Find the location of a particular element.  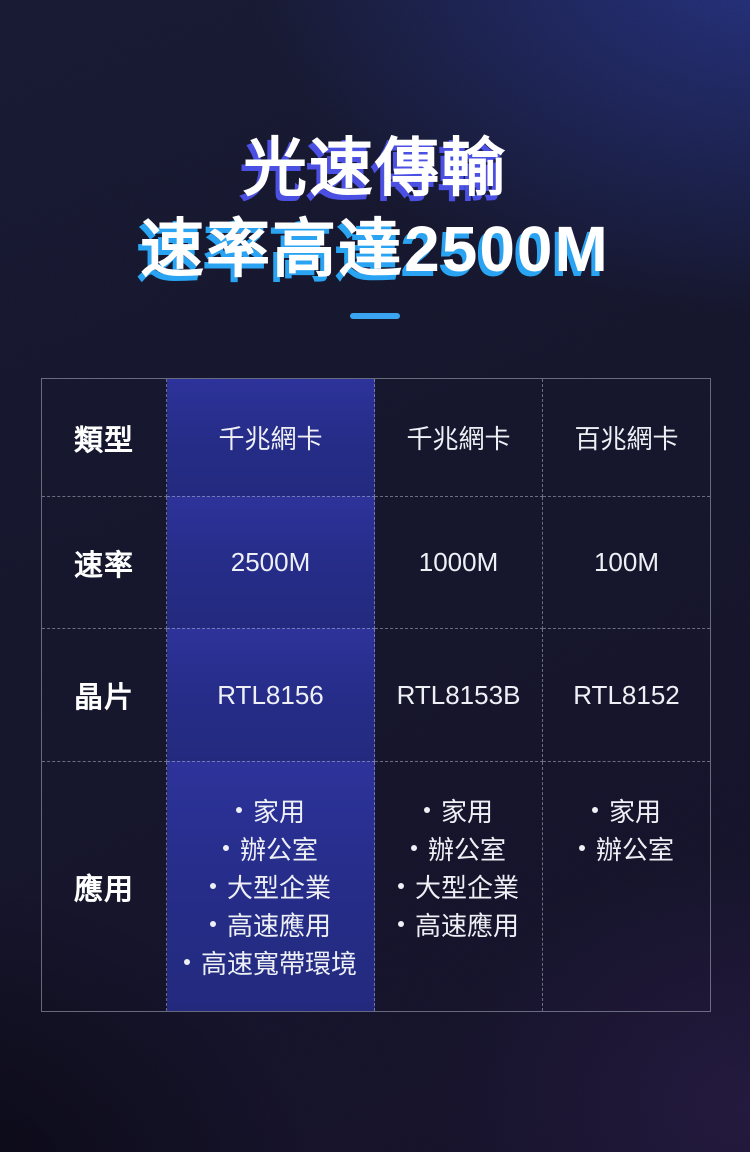

title-divider-dash is located at coordinates (375, 316).